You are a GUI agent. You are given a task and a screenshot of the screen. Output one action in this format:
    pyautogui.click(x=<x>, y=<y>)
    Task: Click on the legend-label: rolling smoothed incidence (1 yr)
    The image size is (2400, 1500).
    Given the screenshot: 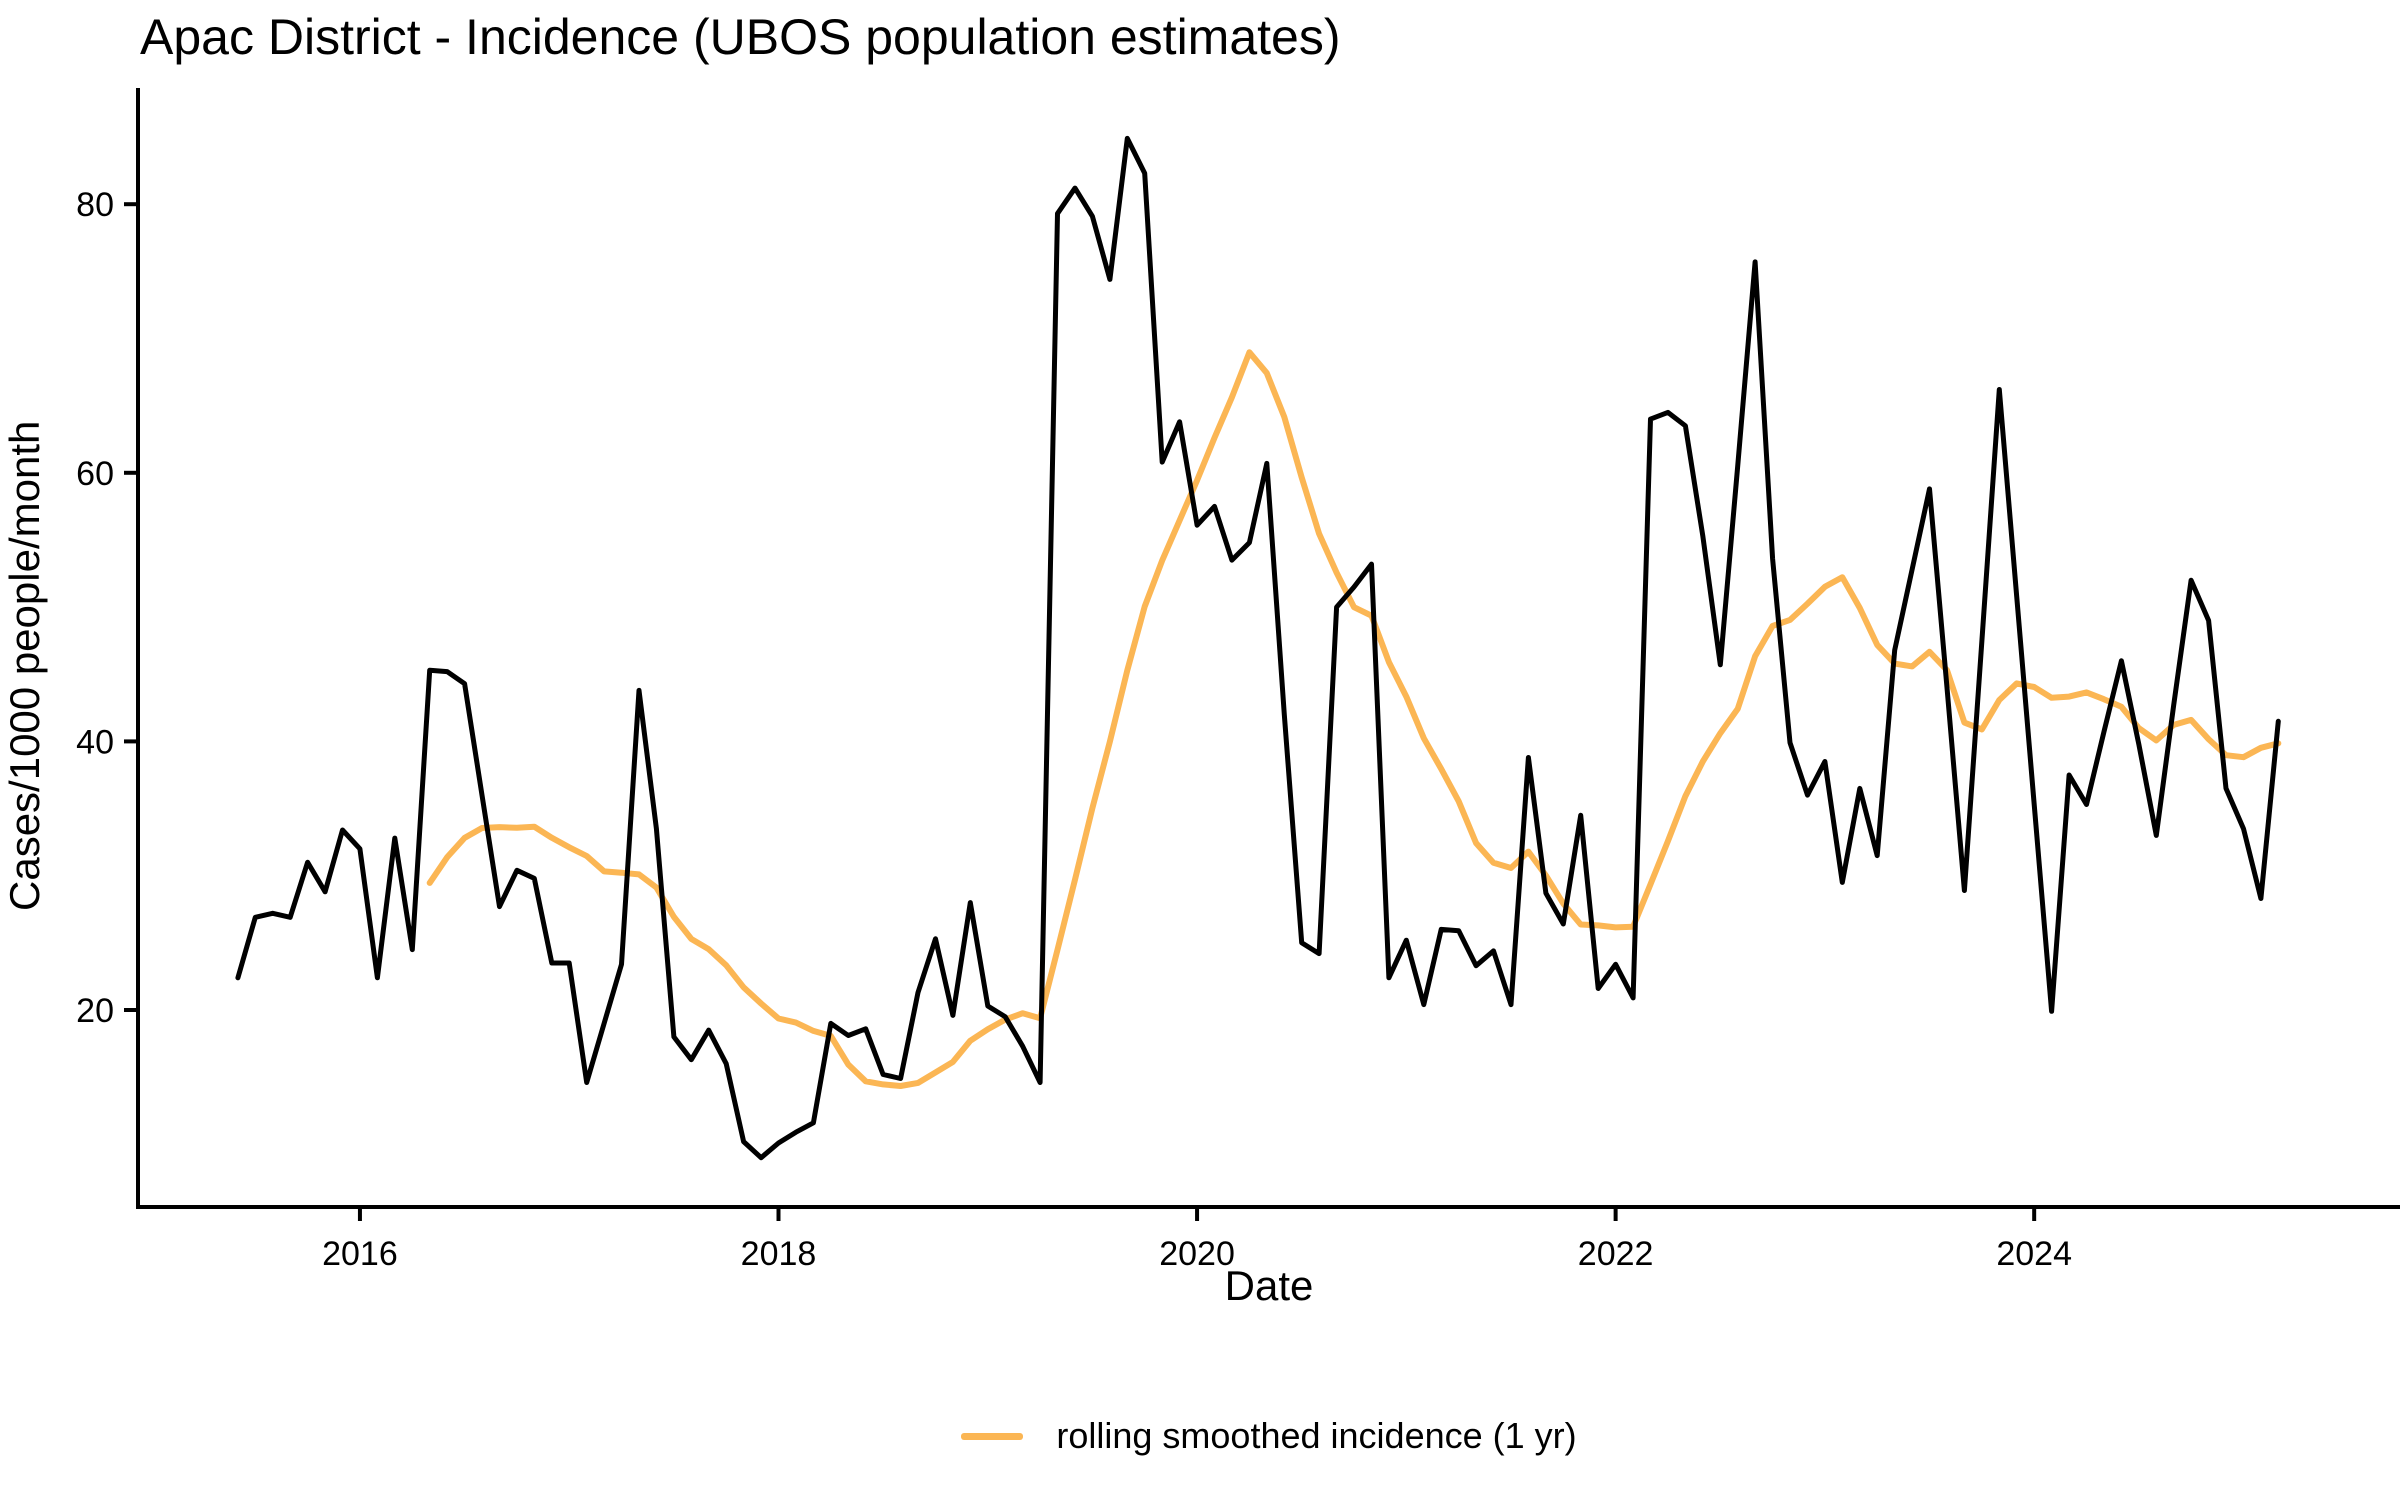 What is the action you would take?
    pyautogui.click(x=1316, y=1435)
    